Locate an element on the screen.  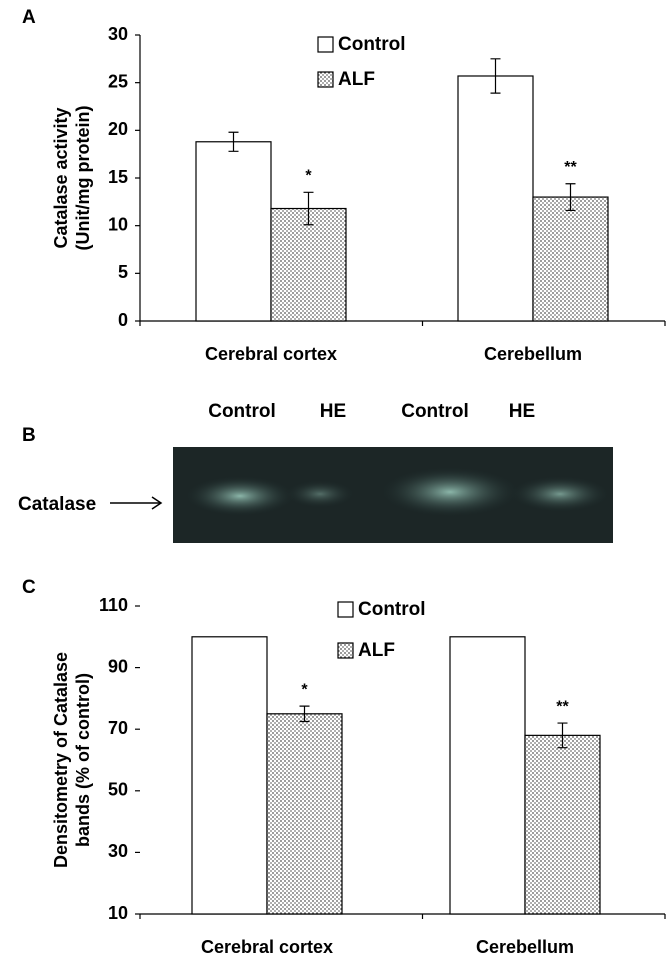
y-axis-label: Catalase activity is located at coordinates (61, 177).